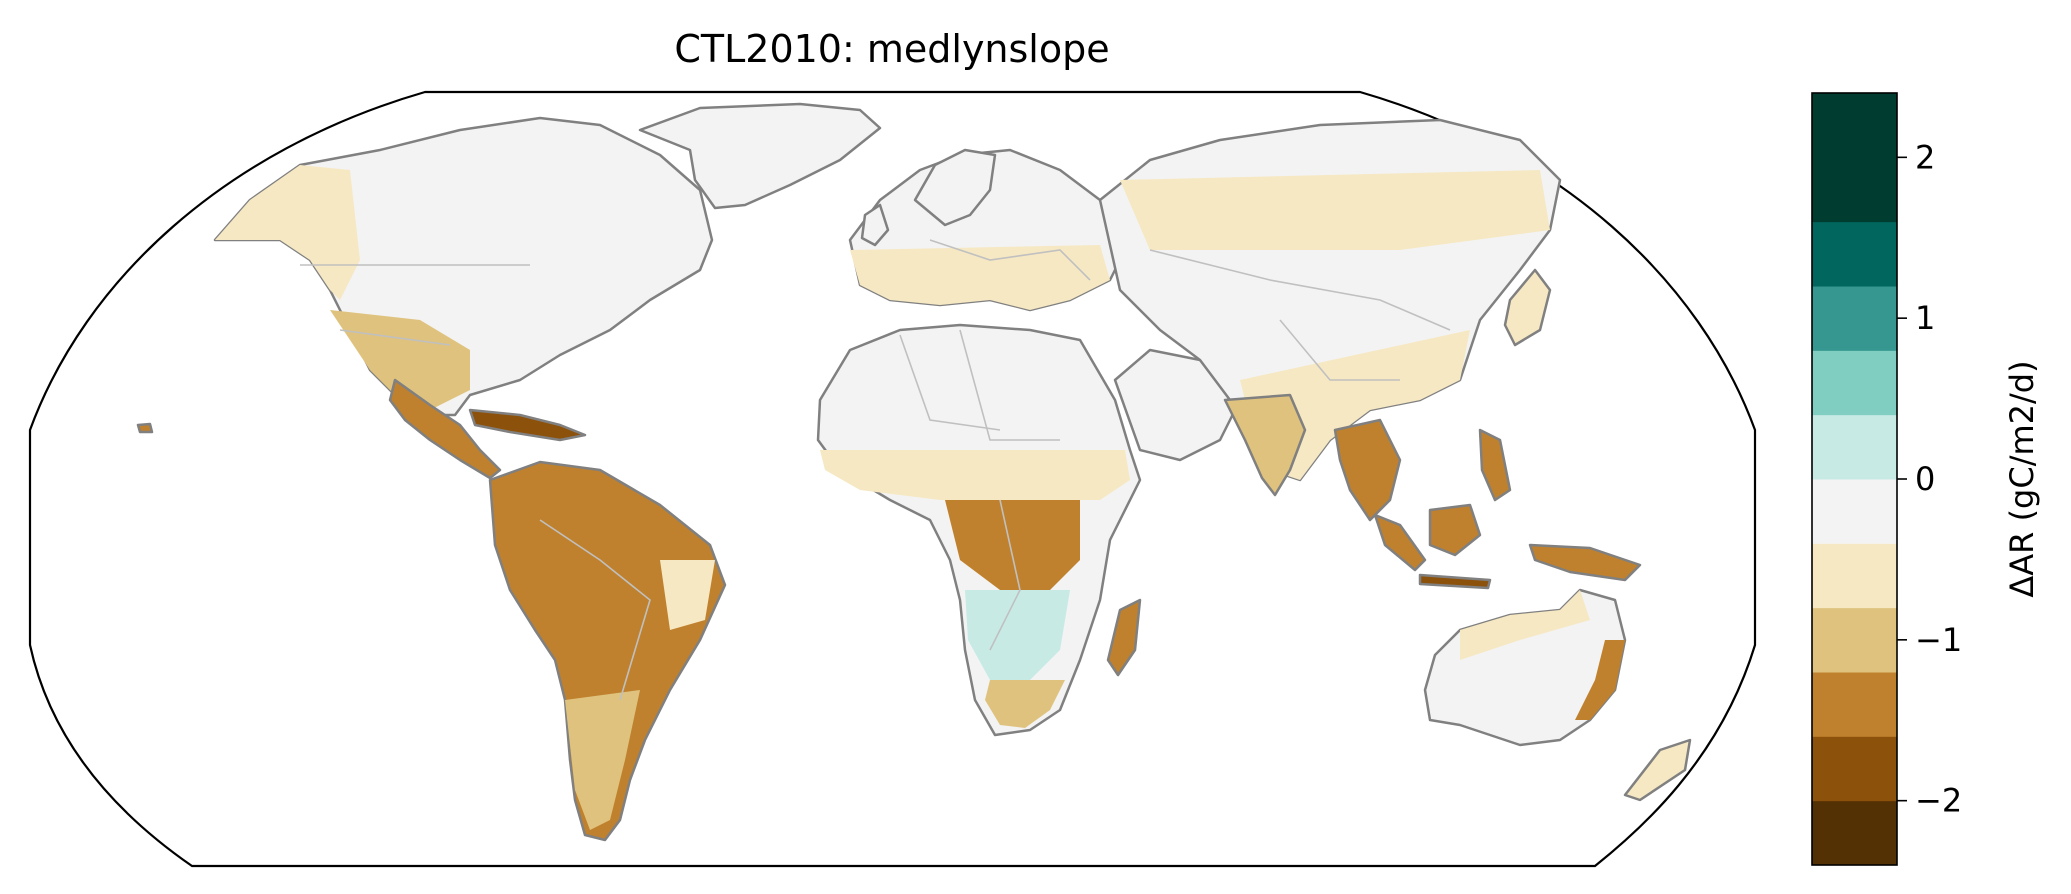  Describe the element at coordinates (1925, 157) in the screenshot. I see `colorbar-tick-label: 2` at that location.